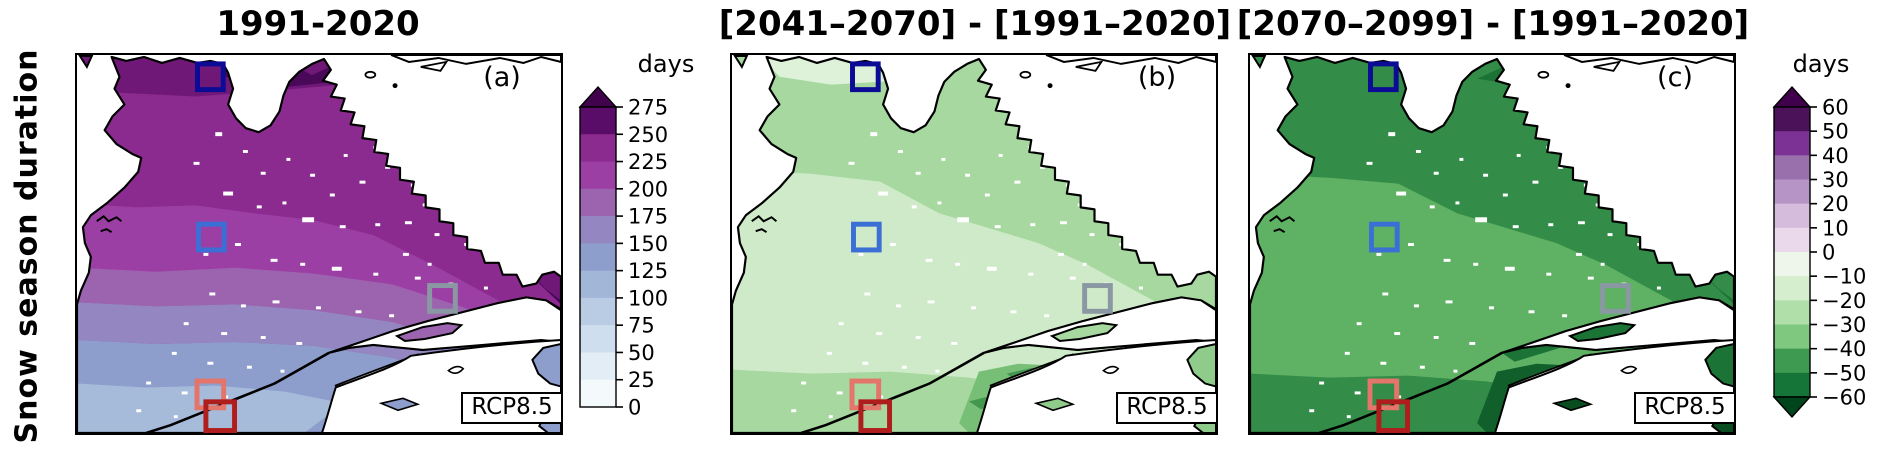 Image resolution: width=1892 pixels, height=451 pixels. Describe the element at coordinates (634, 406) in the screenshot. I see `colorbar-tick-label: 0` at that location.